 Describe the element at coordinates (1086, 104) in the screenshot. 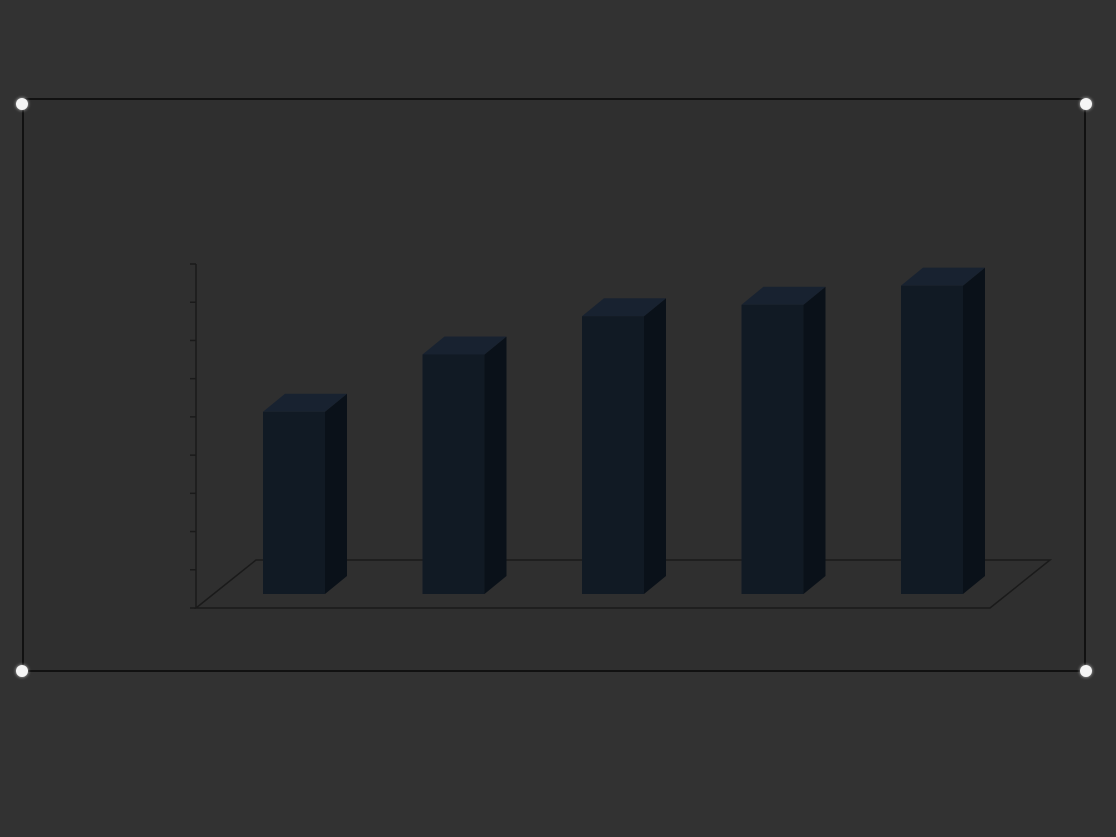

I see `resize-handle-top-right` at that location.